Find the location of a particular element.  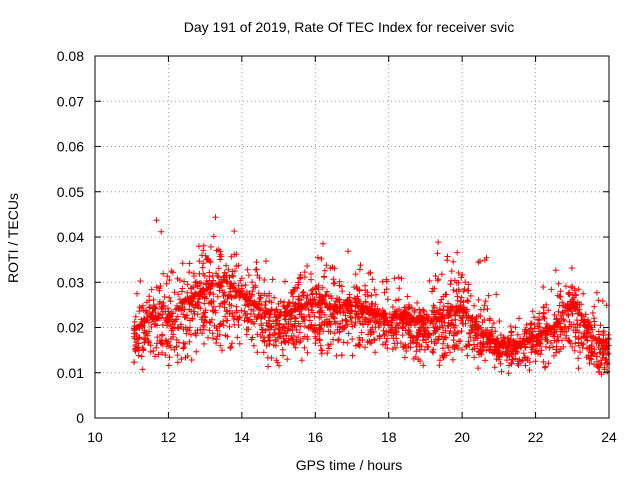

x-tick-labels: 10 12 14 16 18 20 22 24 is located at coordinates (352, 437).